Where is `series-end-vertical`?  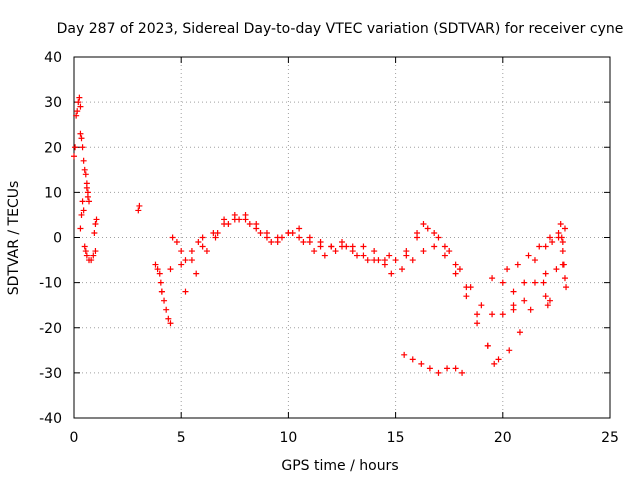 series-end-vertical is located at coordinates (563, 255).